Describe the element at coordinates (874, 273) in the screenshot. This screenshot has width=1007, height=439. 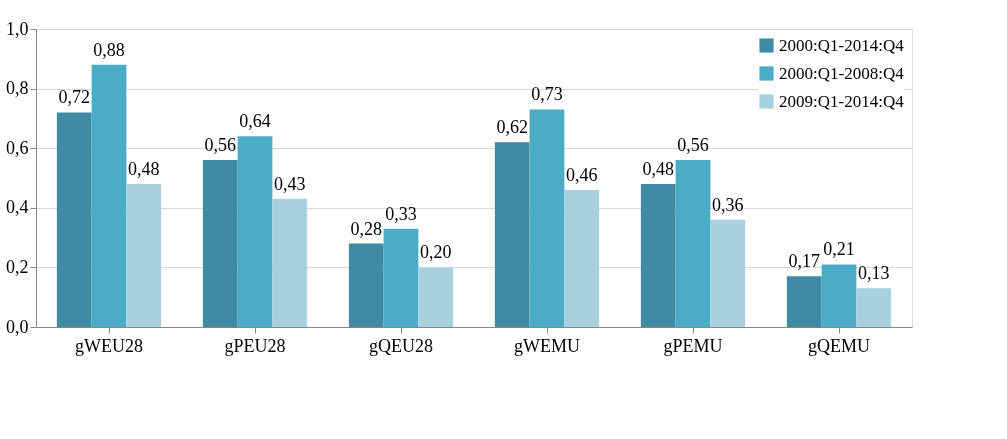
I see `text: 0,13` at that location.